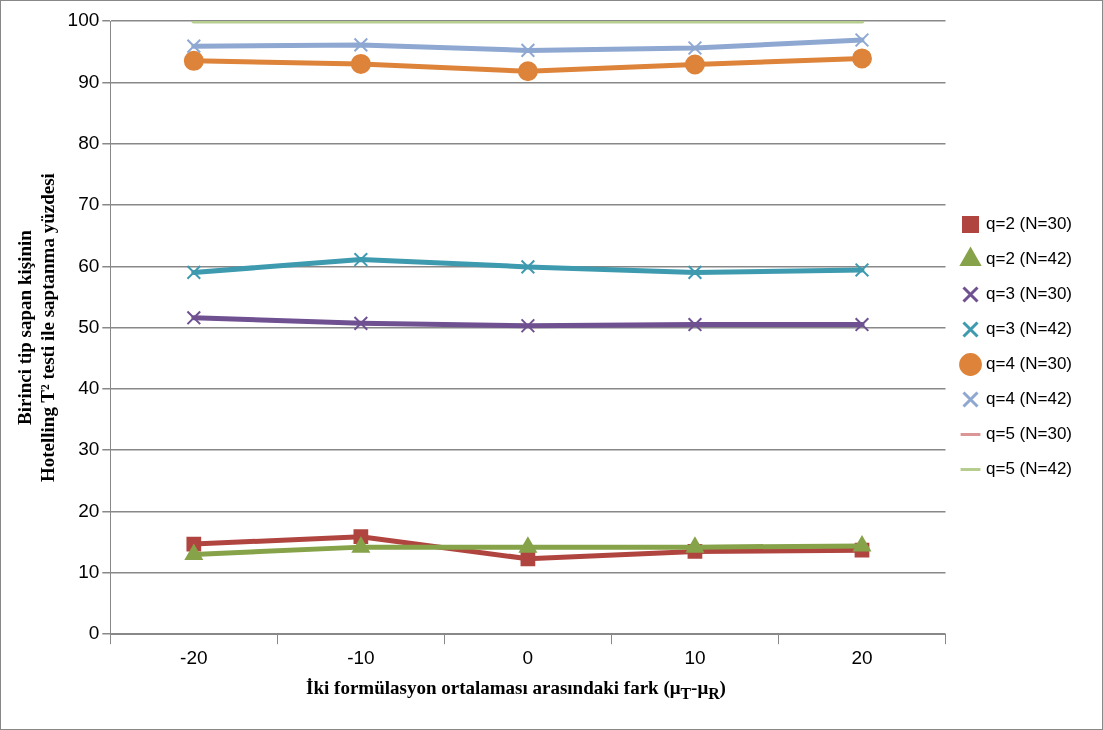 The image size is (1103, 730). I want to click on y-tick-label: 40, so click(89, 388).